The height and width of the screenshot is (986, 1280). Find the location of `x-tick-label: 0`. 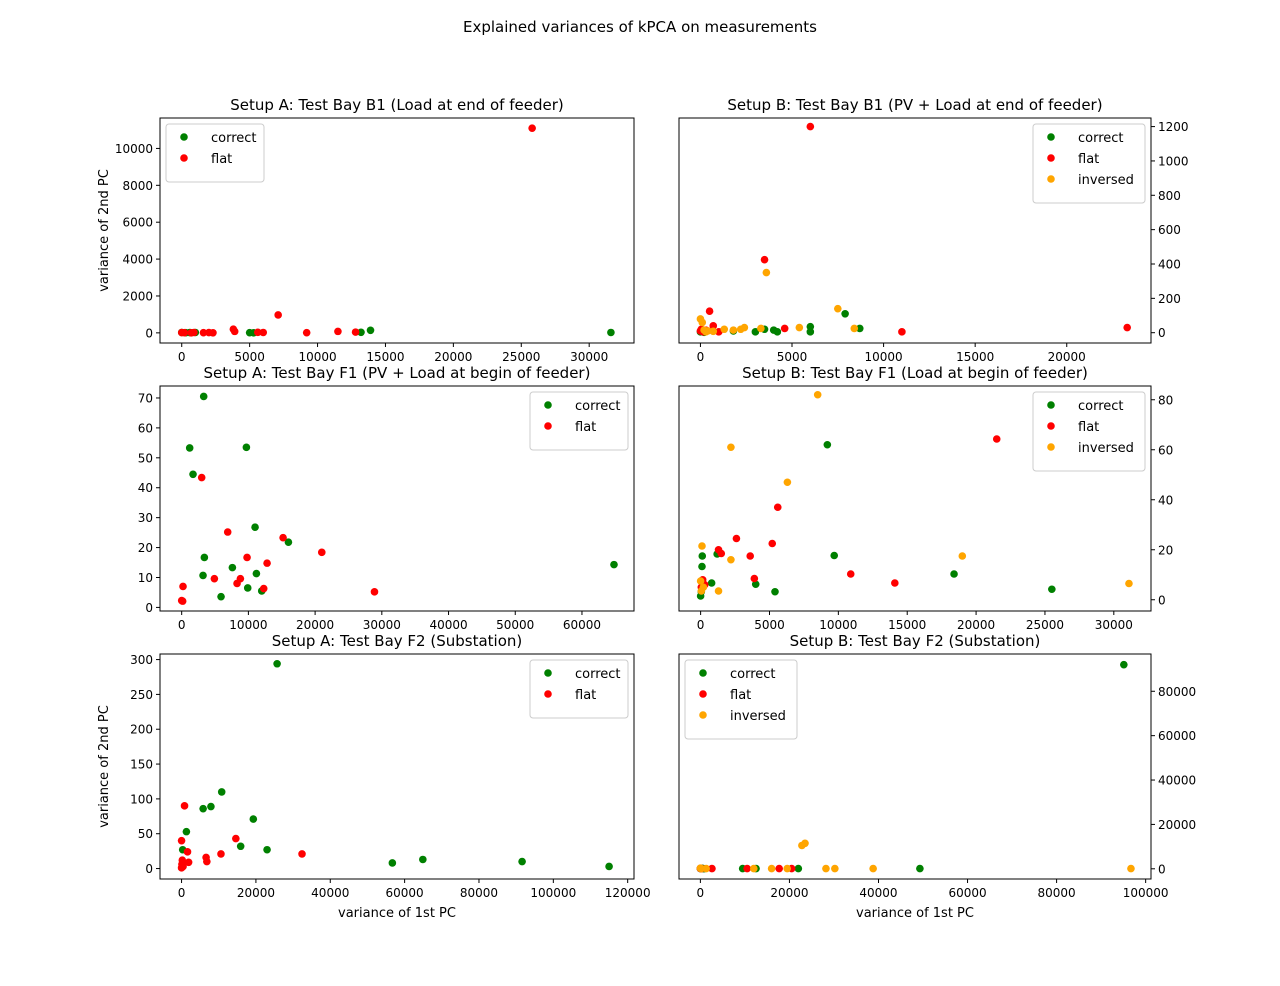

x-tick-label: 0 is located at coordinates (701, 357).